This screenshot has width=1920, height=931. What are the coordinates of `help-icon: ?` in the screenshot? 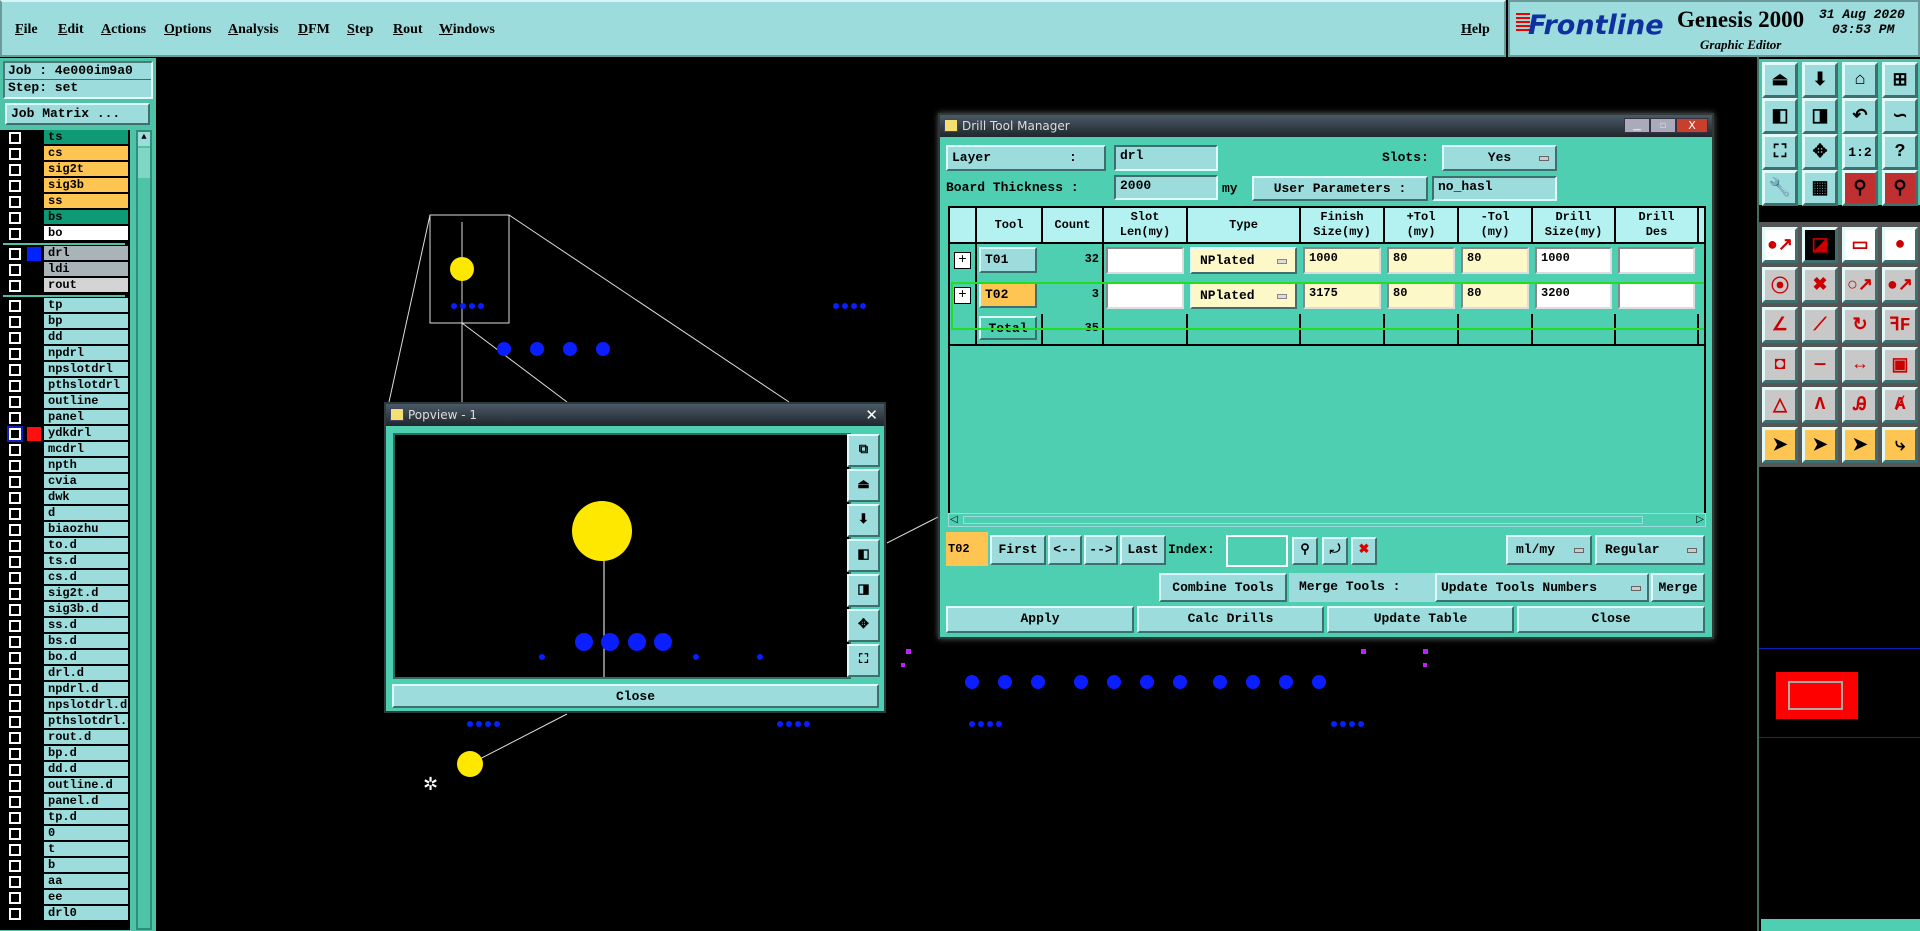 It's located at (1900, 152).